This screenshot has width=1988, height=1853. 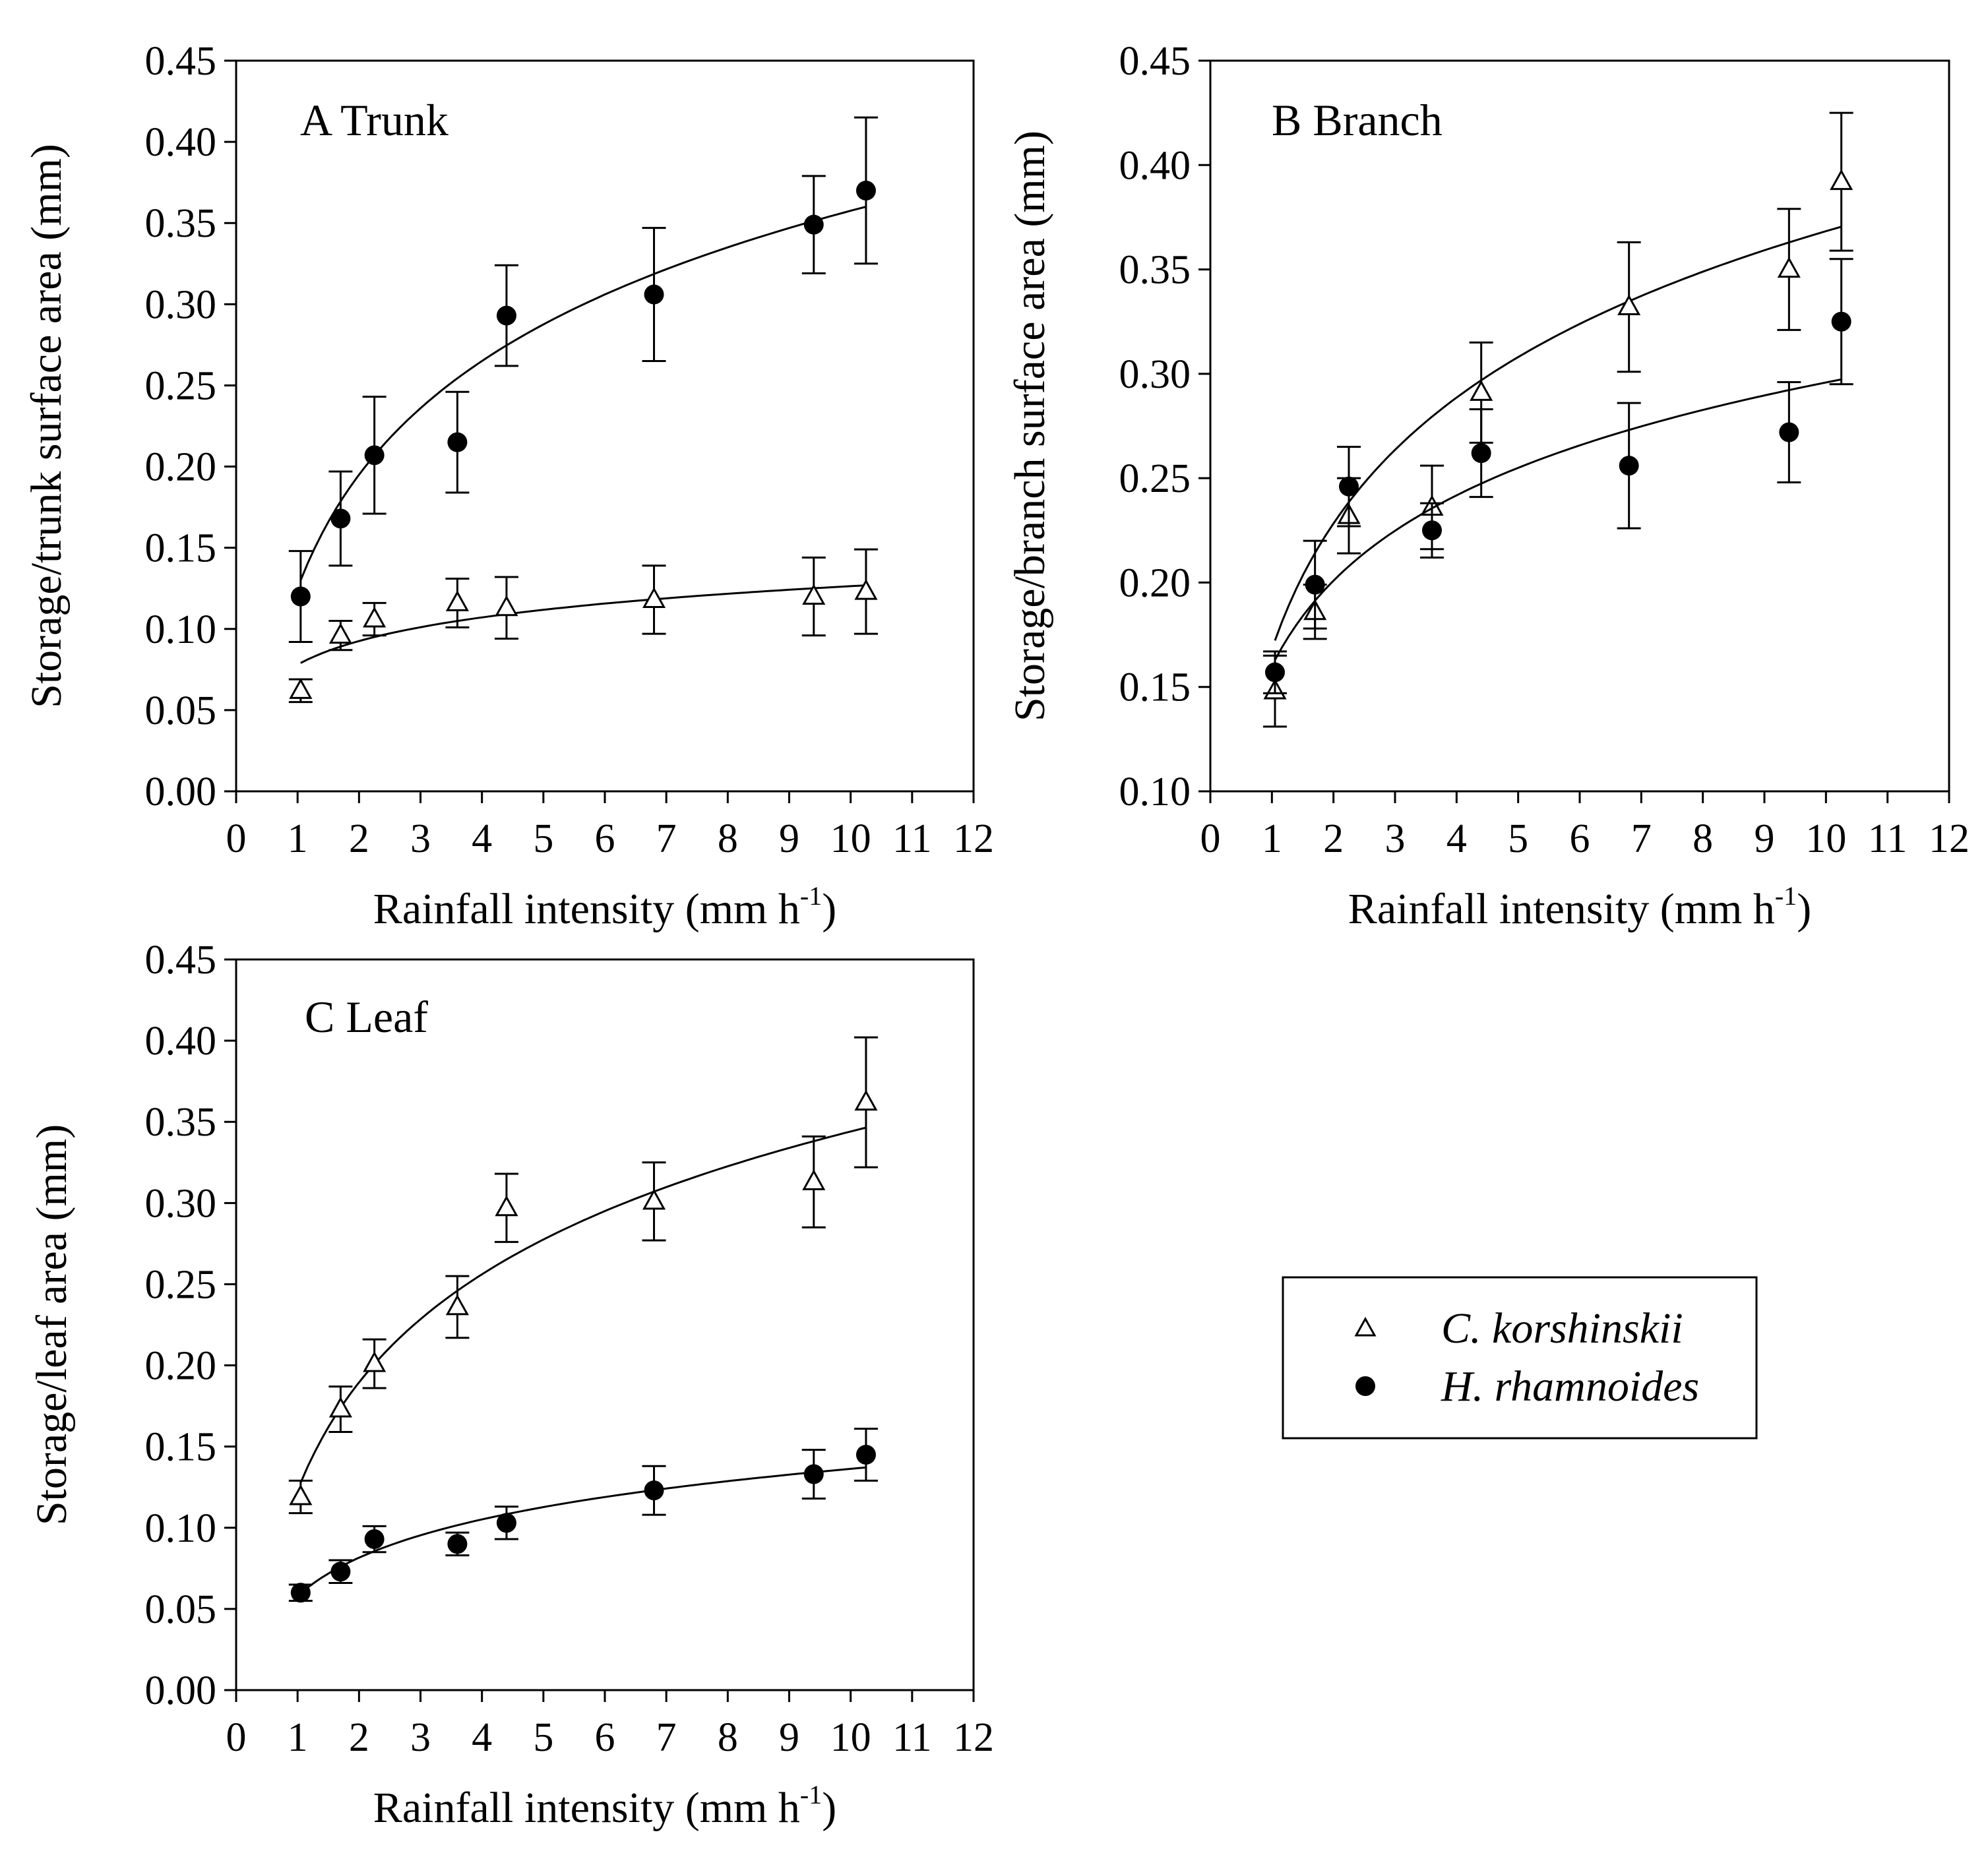 What do you see at coordinates (1949, 838) in the screenshot?
I see `x-tick-label-b: 12` at bounding box center [1949, 838].